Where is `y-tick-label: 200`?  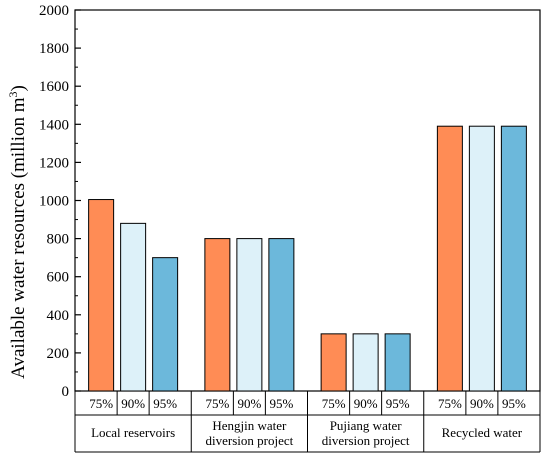
y-tick-label: 200 is located at coordinates (58, 354).